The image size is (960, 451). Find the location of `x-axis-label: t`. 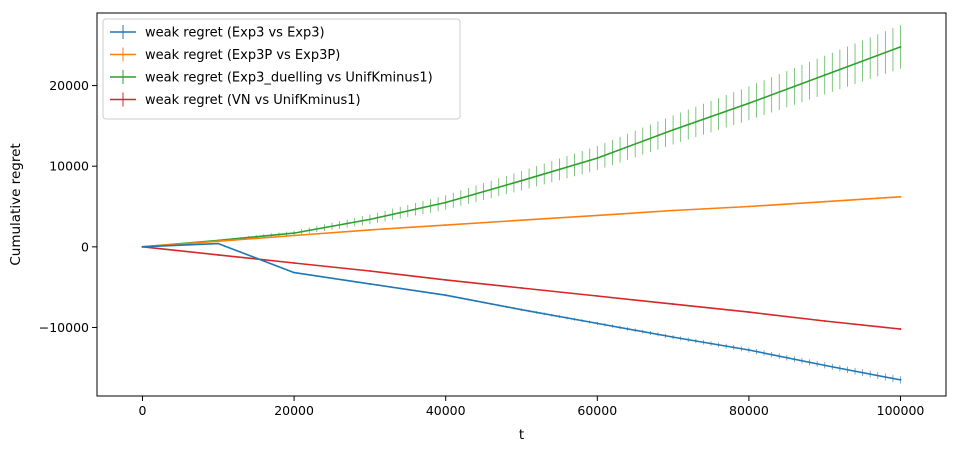

x-axis-label: t is located at coordinates (521, 435).